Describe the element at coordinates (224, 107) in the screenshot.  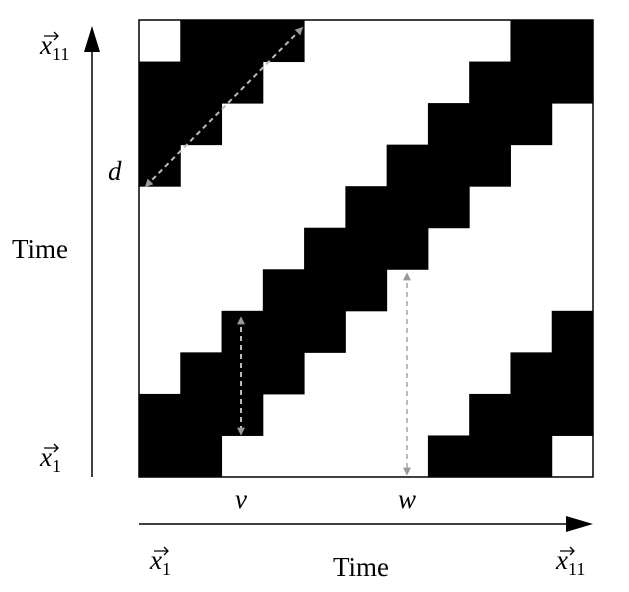
I see `d-arrow` at that location.